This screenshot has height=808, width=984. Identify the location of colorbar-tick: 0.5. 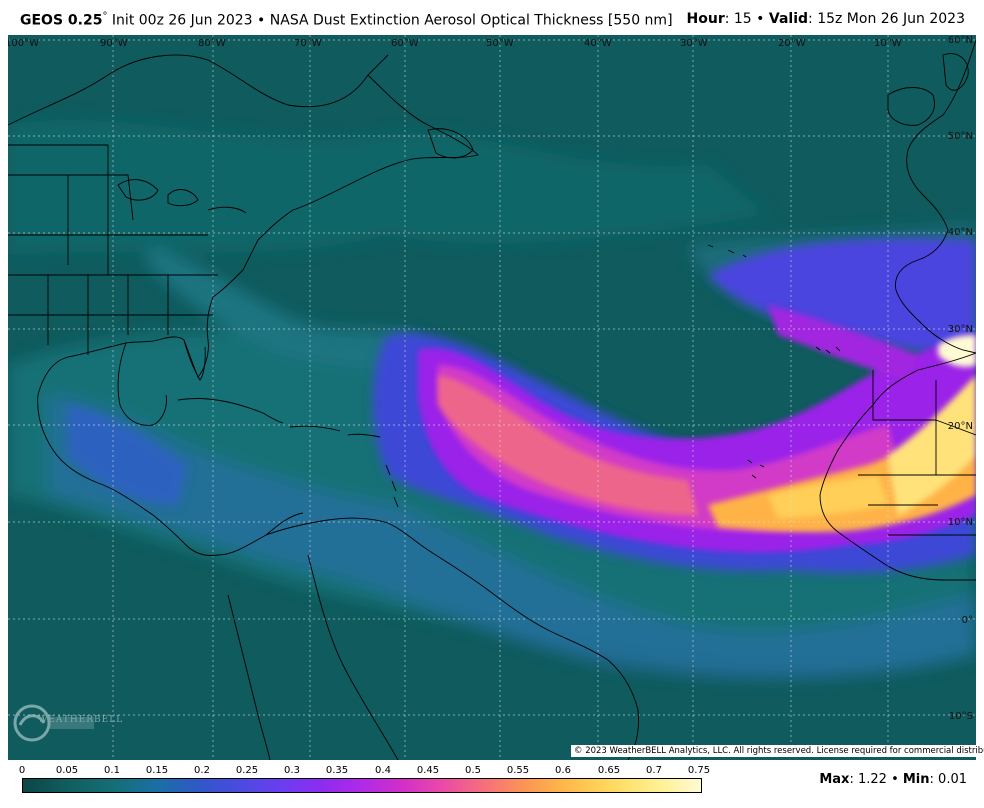
(473, 770).